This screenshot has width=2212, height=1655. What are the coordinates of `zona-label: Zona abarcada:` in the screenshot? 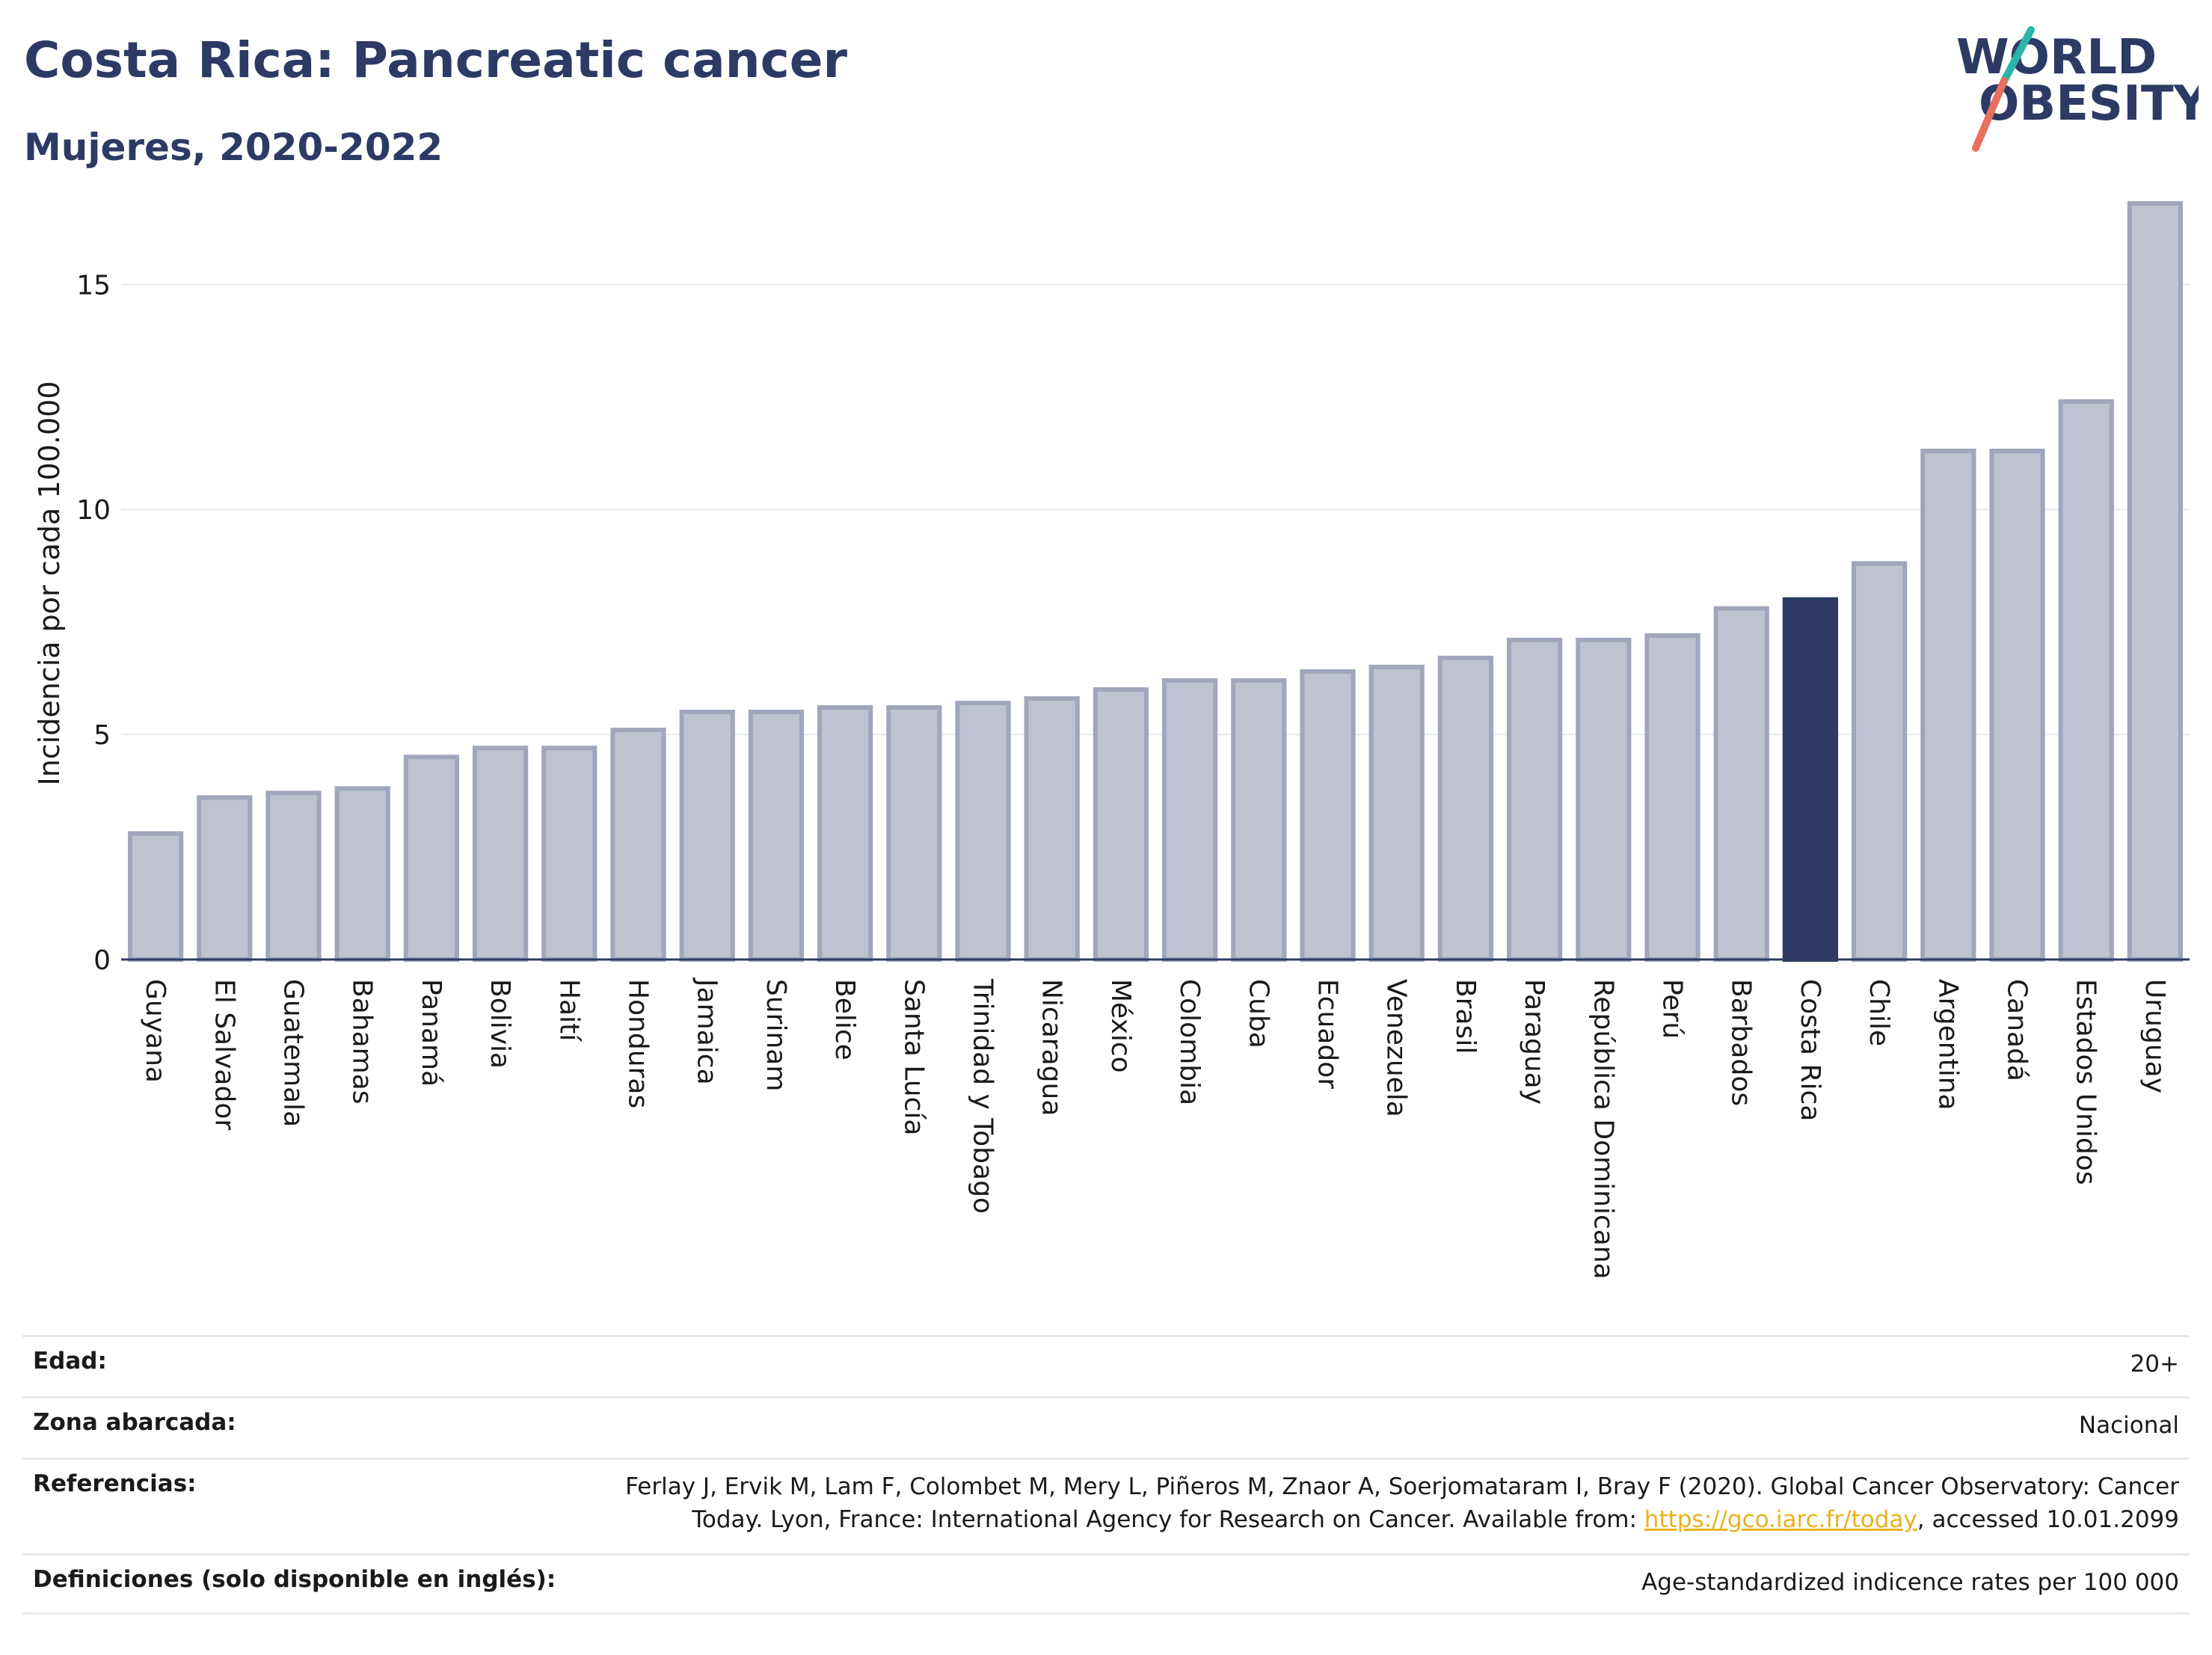 It's located at (134, 1422).